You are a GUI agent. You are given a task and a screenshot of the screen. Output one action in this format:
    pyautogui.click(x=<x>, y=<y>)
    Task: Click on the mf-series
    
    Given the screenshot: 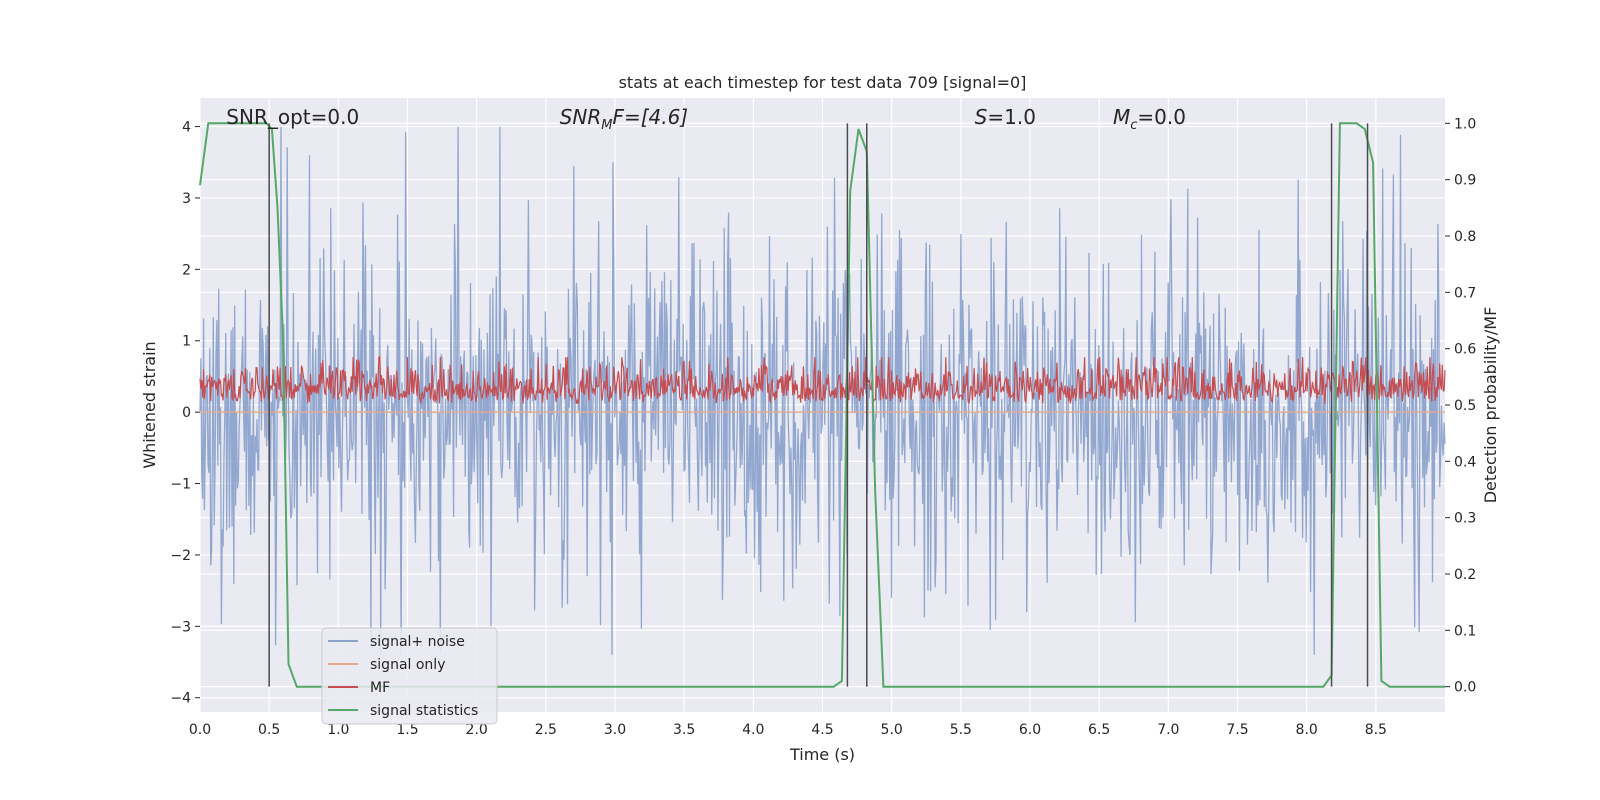 What is the action you would take?
    pyautogui.click(x=822, y=380)
    